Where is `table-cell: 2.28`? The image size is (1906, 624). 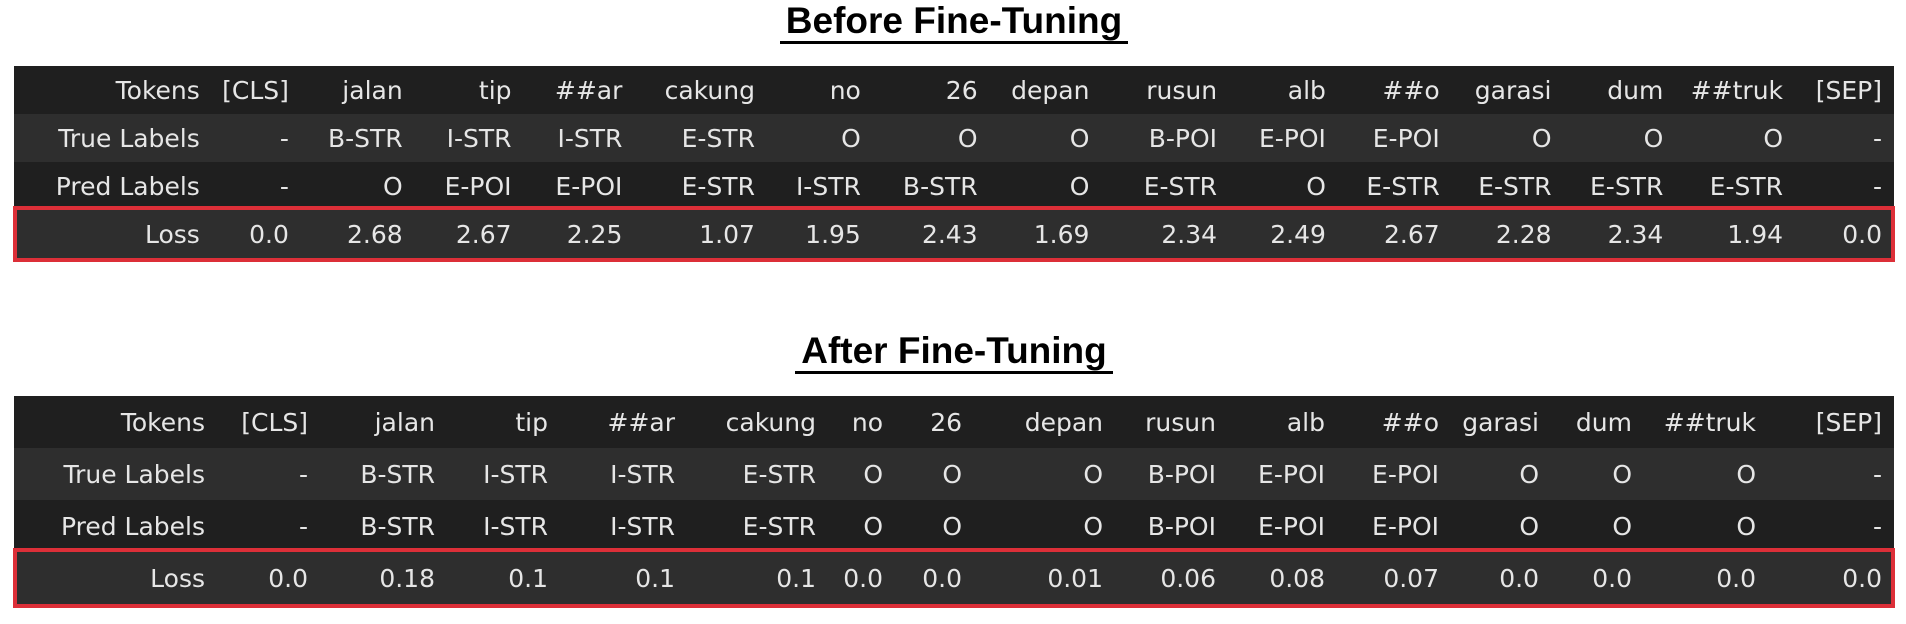
table-cell: 2.28 is located at coordinates (1523, 234).